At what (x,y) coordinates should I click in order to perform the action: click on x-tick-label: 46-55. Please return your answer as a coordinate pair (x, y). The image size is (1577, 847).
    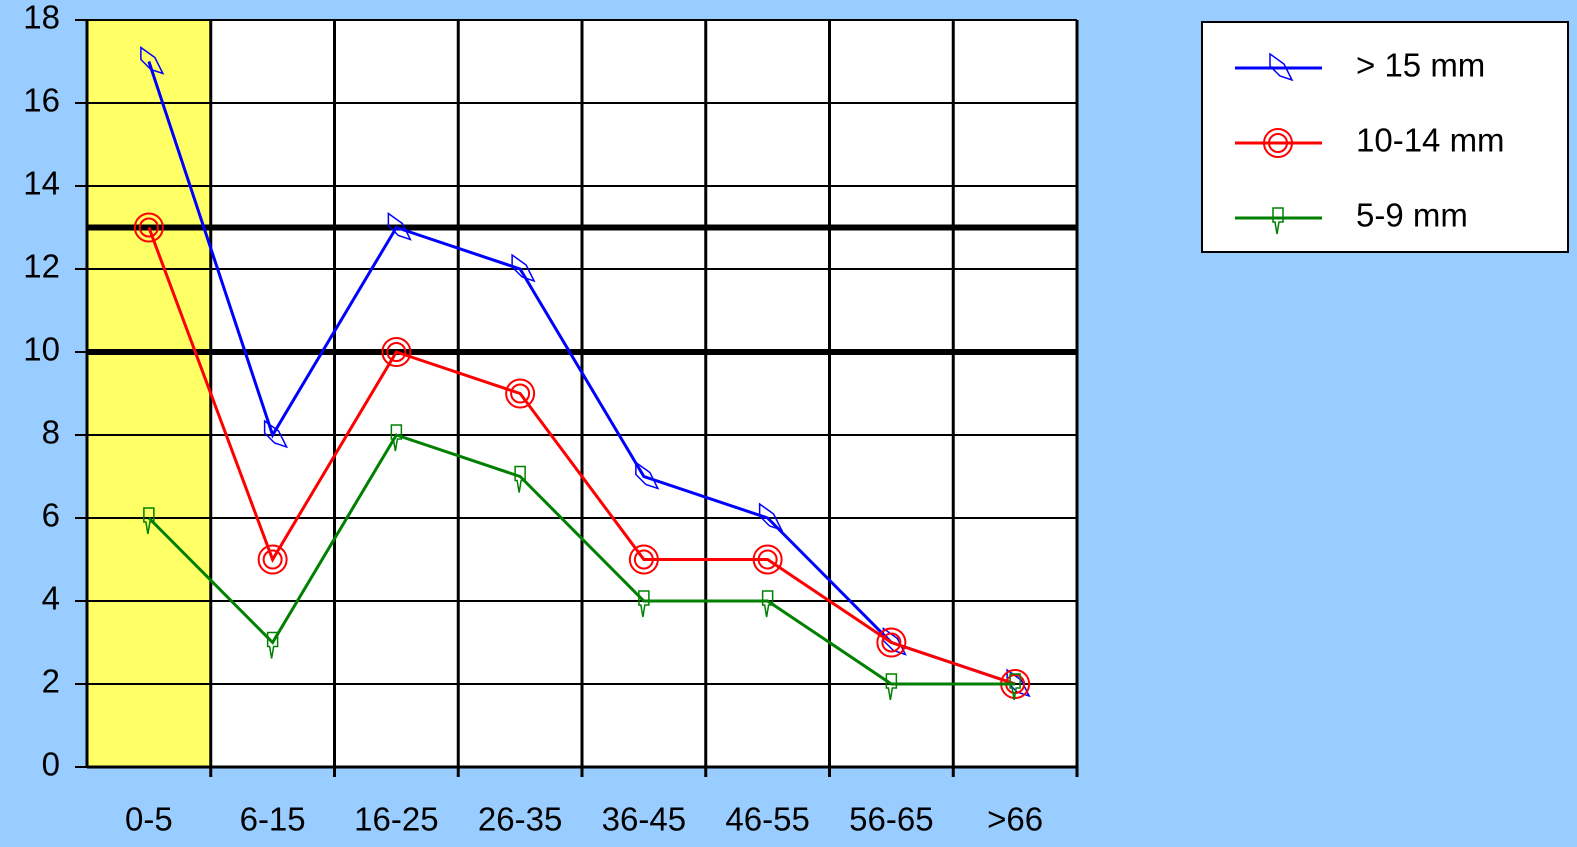
    Looking at the image, I should click on (767, 819).